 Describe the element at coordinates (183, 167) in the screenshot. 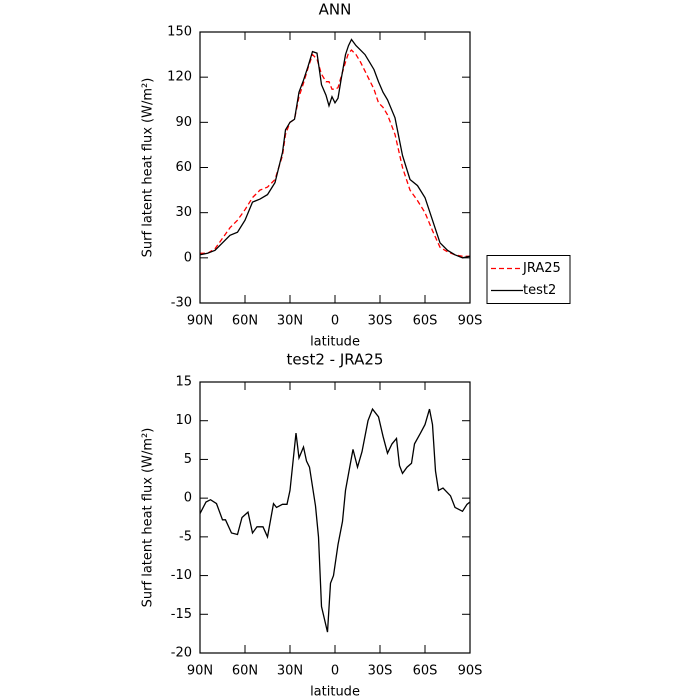

I see `y-tick-label: 60` at that location.